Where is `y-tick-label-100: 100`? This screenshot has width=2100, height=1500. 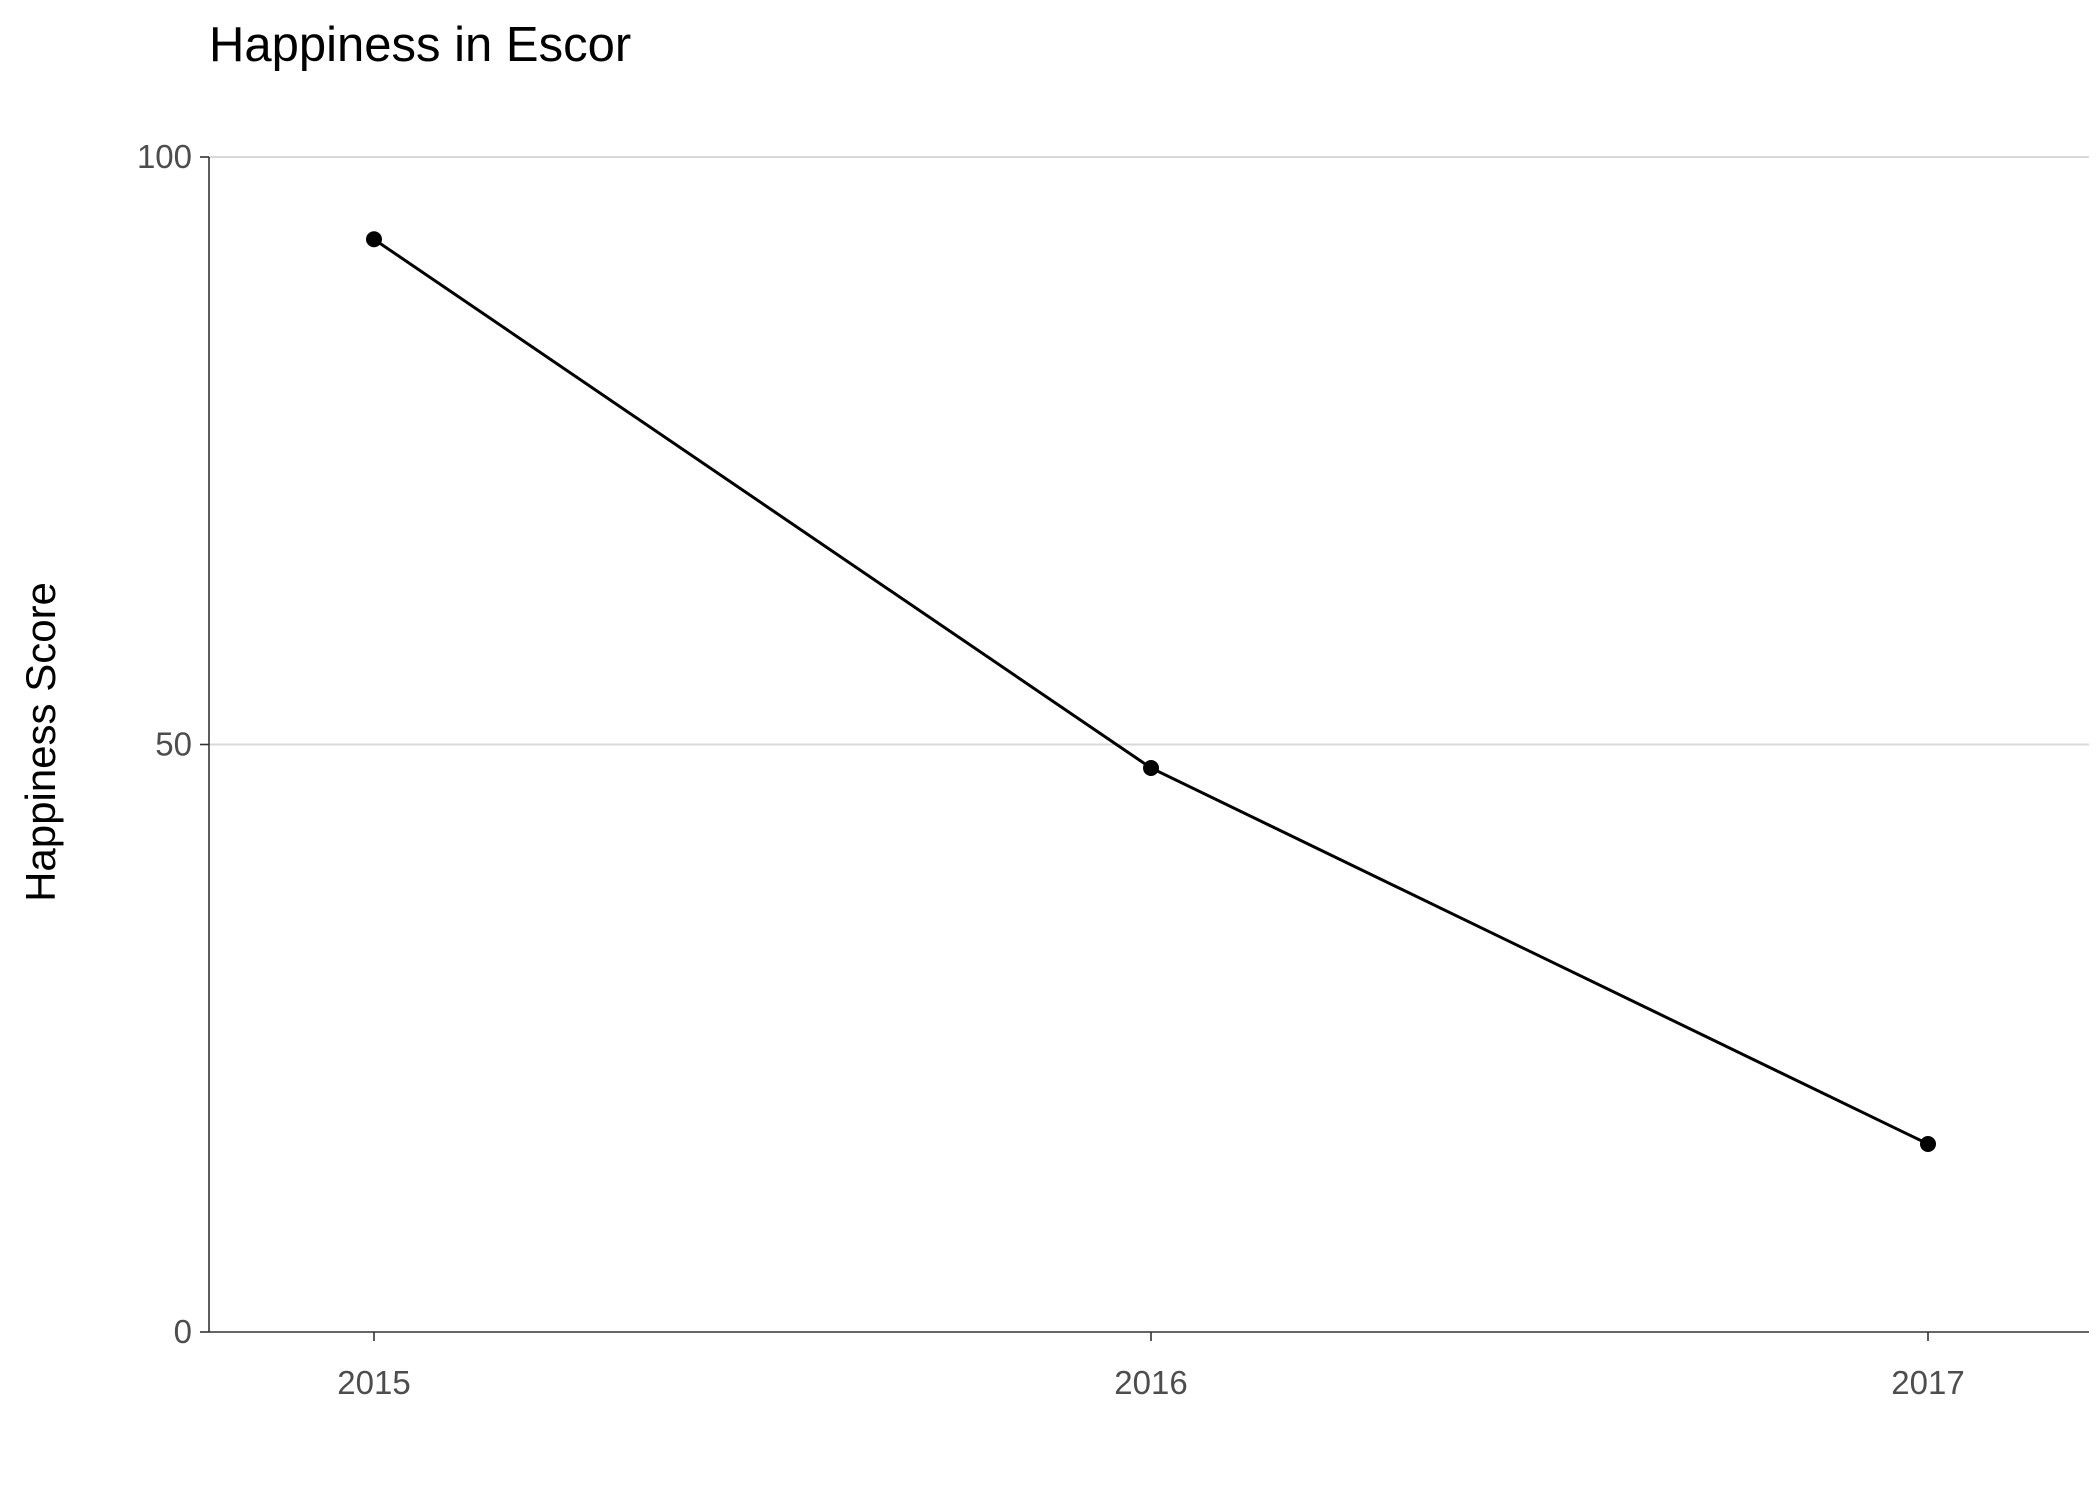
y-tick-label-100: 100 is located at coordinates (164, 156).